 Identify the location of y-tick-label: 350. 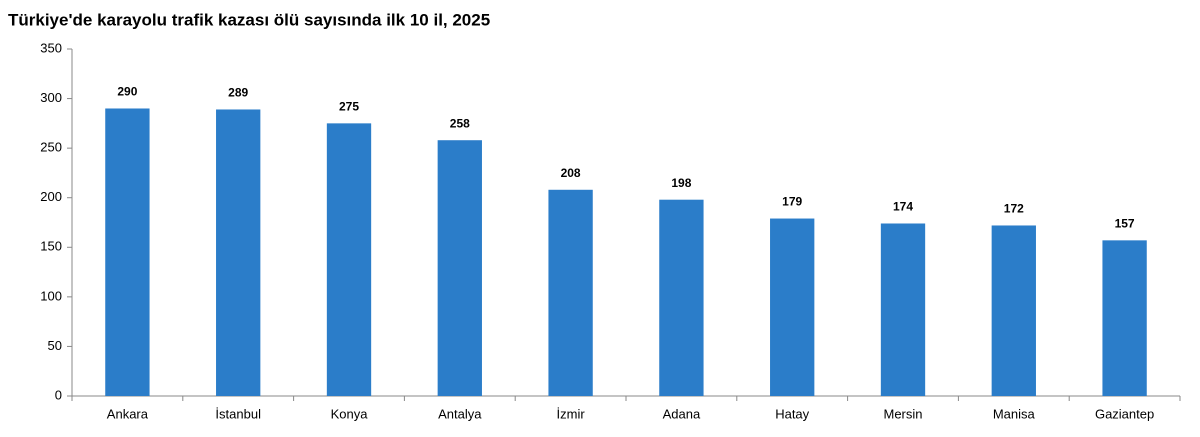
(51, 47).